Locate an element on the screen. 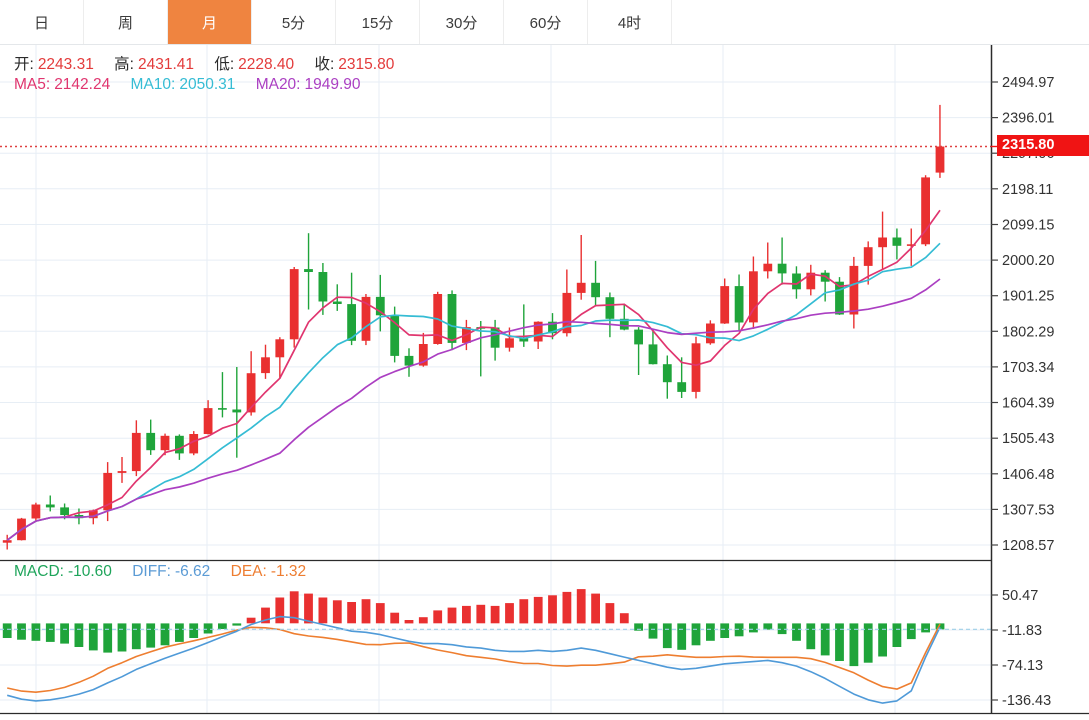 The image size is (1089, 720). ma20-label: MA20: is located at coordinates (278, 84).